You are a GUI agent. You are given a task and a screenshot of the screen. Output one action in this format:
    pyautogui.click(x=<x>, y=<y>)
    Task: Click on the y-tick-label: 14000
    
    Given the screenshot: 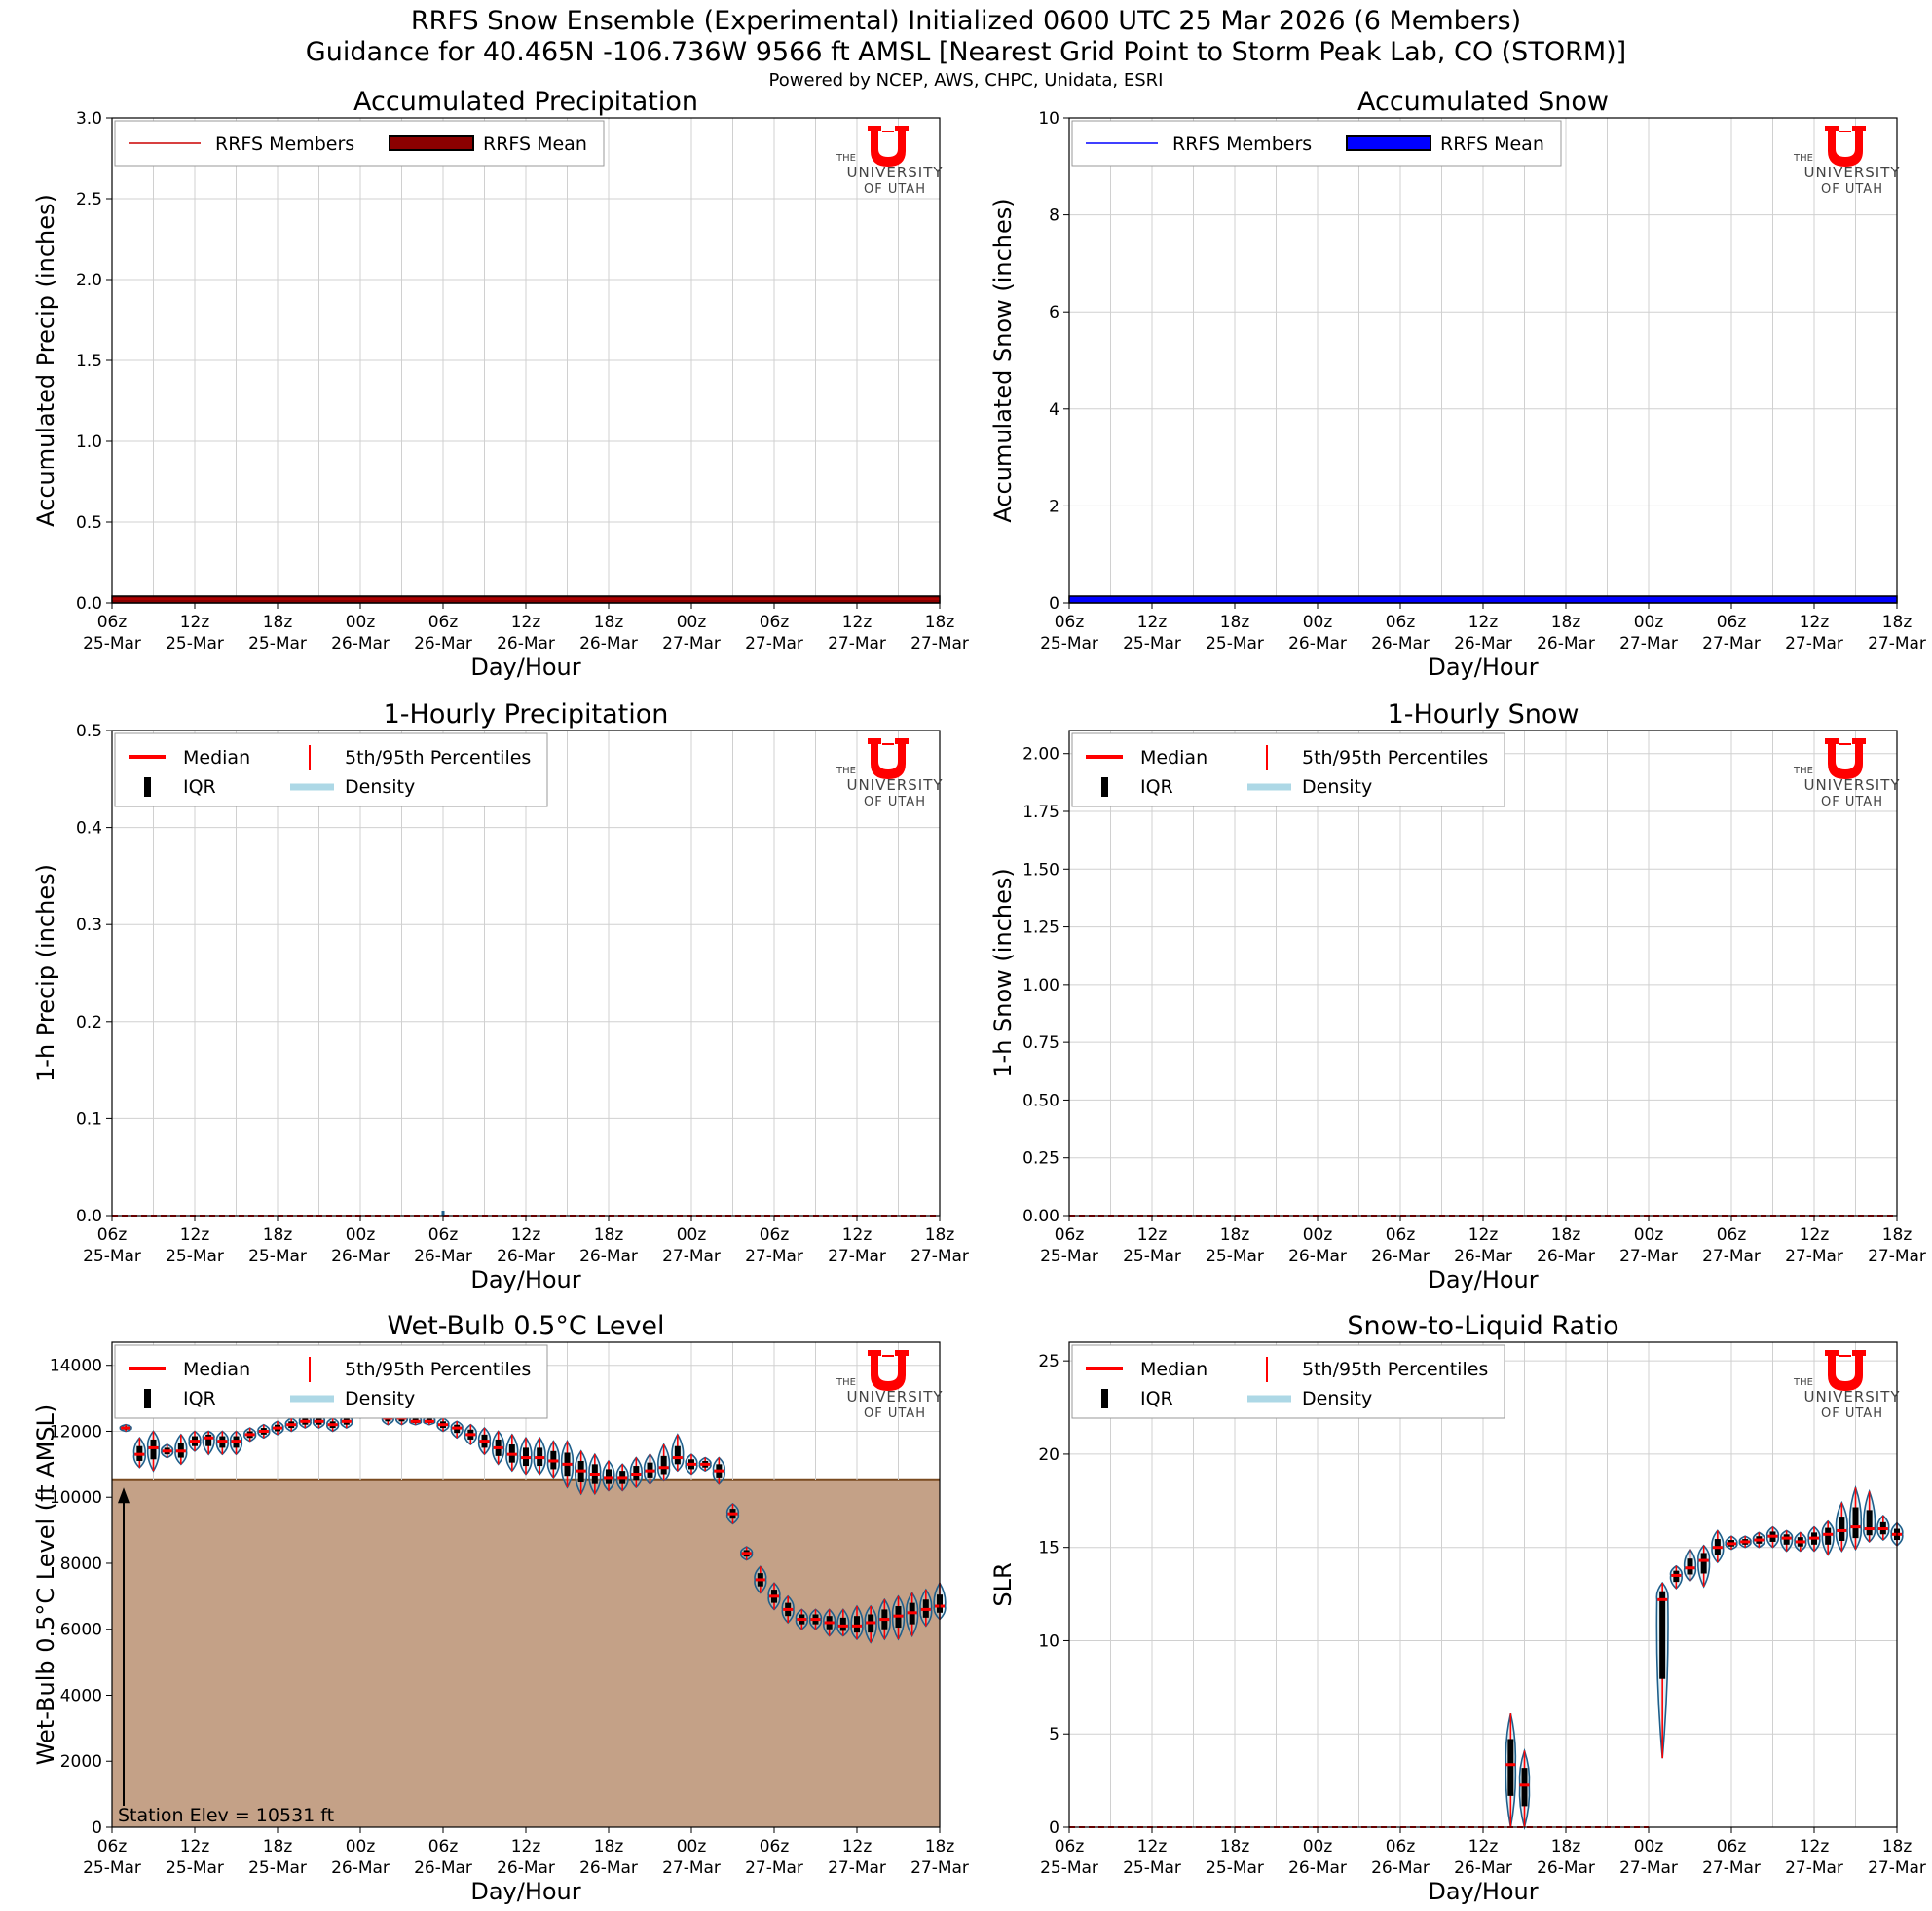 What is the action you would take?
    pyautogui.click(x=76, y=1367)
    